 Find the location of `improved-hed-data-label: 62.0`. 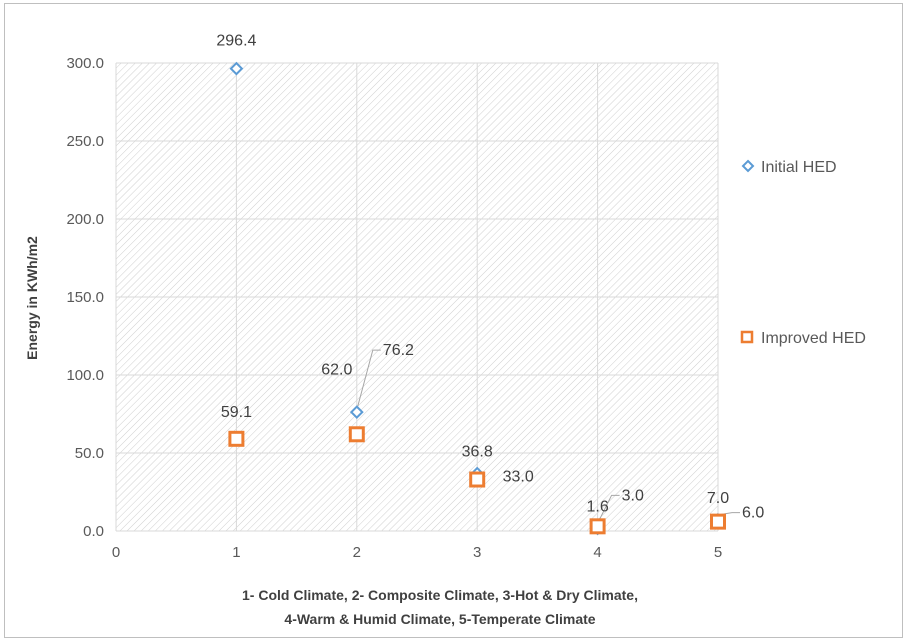

improved-hed-data-label: 62.0 is located at coordinates (336, 369).